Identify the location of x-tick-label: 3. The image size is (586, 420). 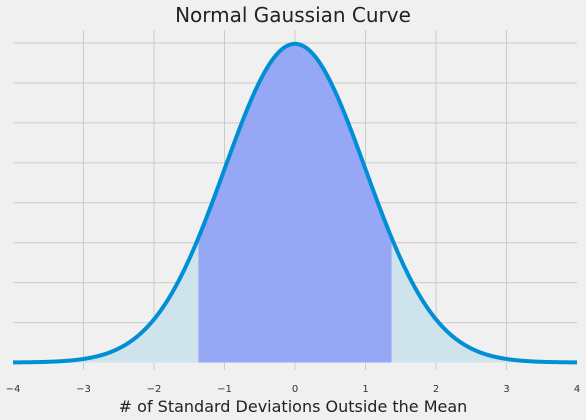
(506, 389).